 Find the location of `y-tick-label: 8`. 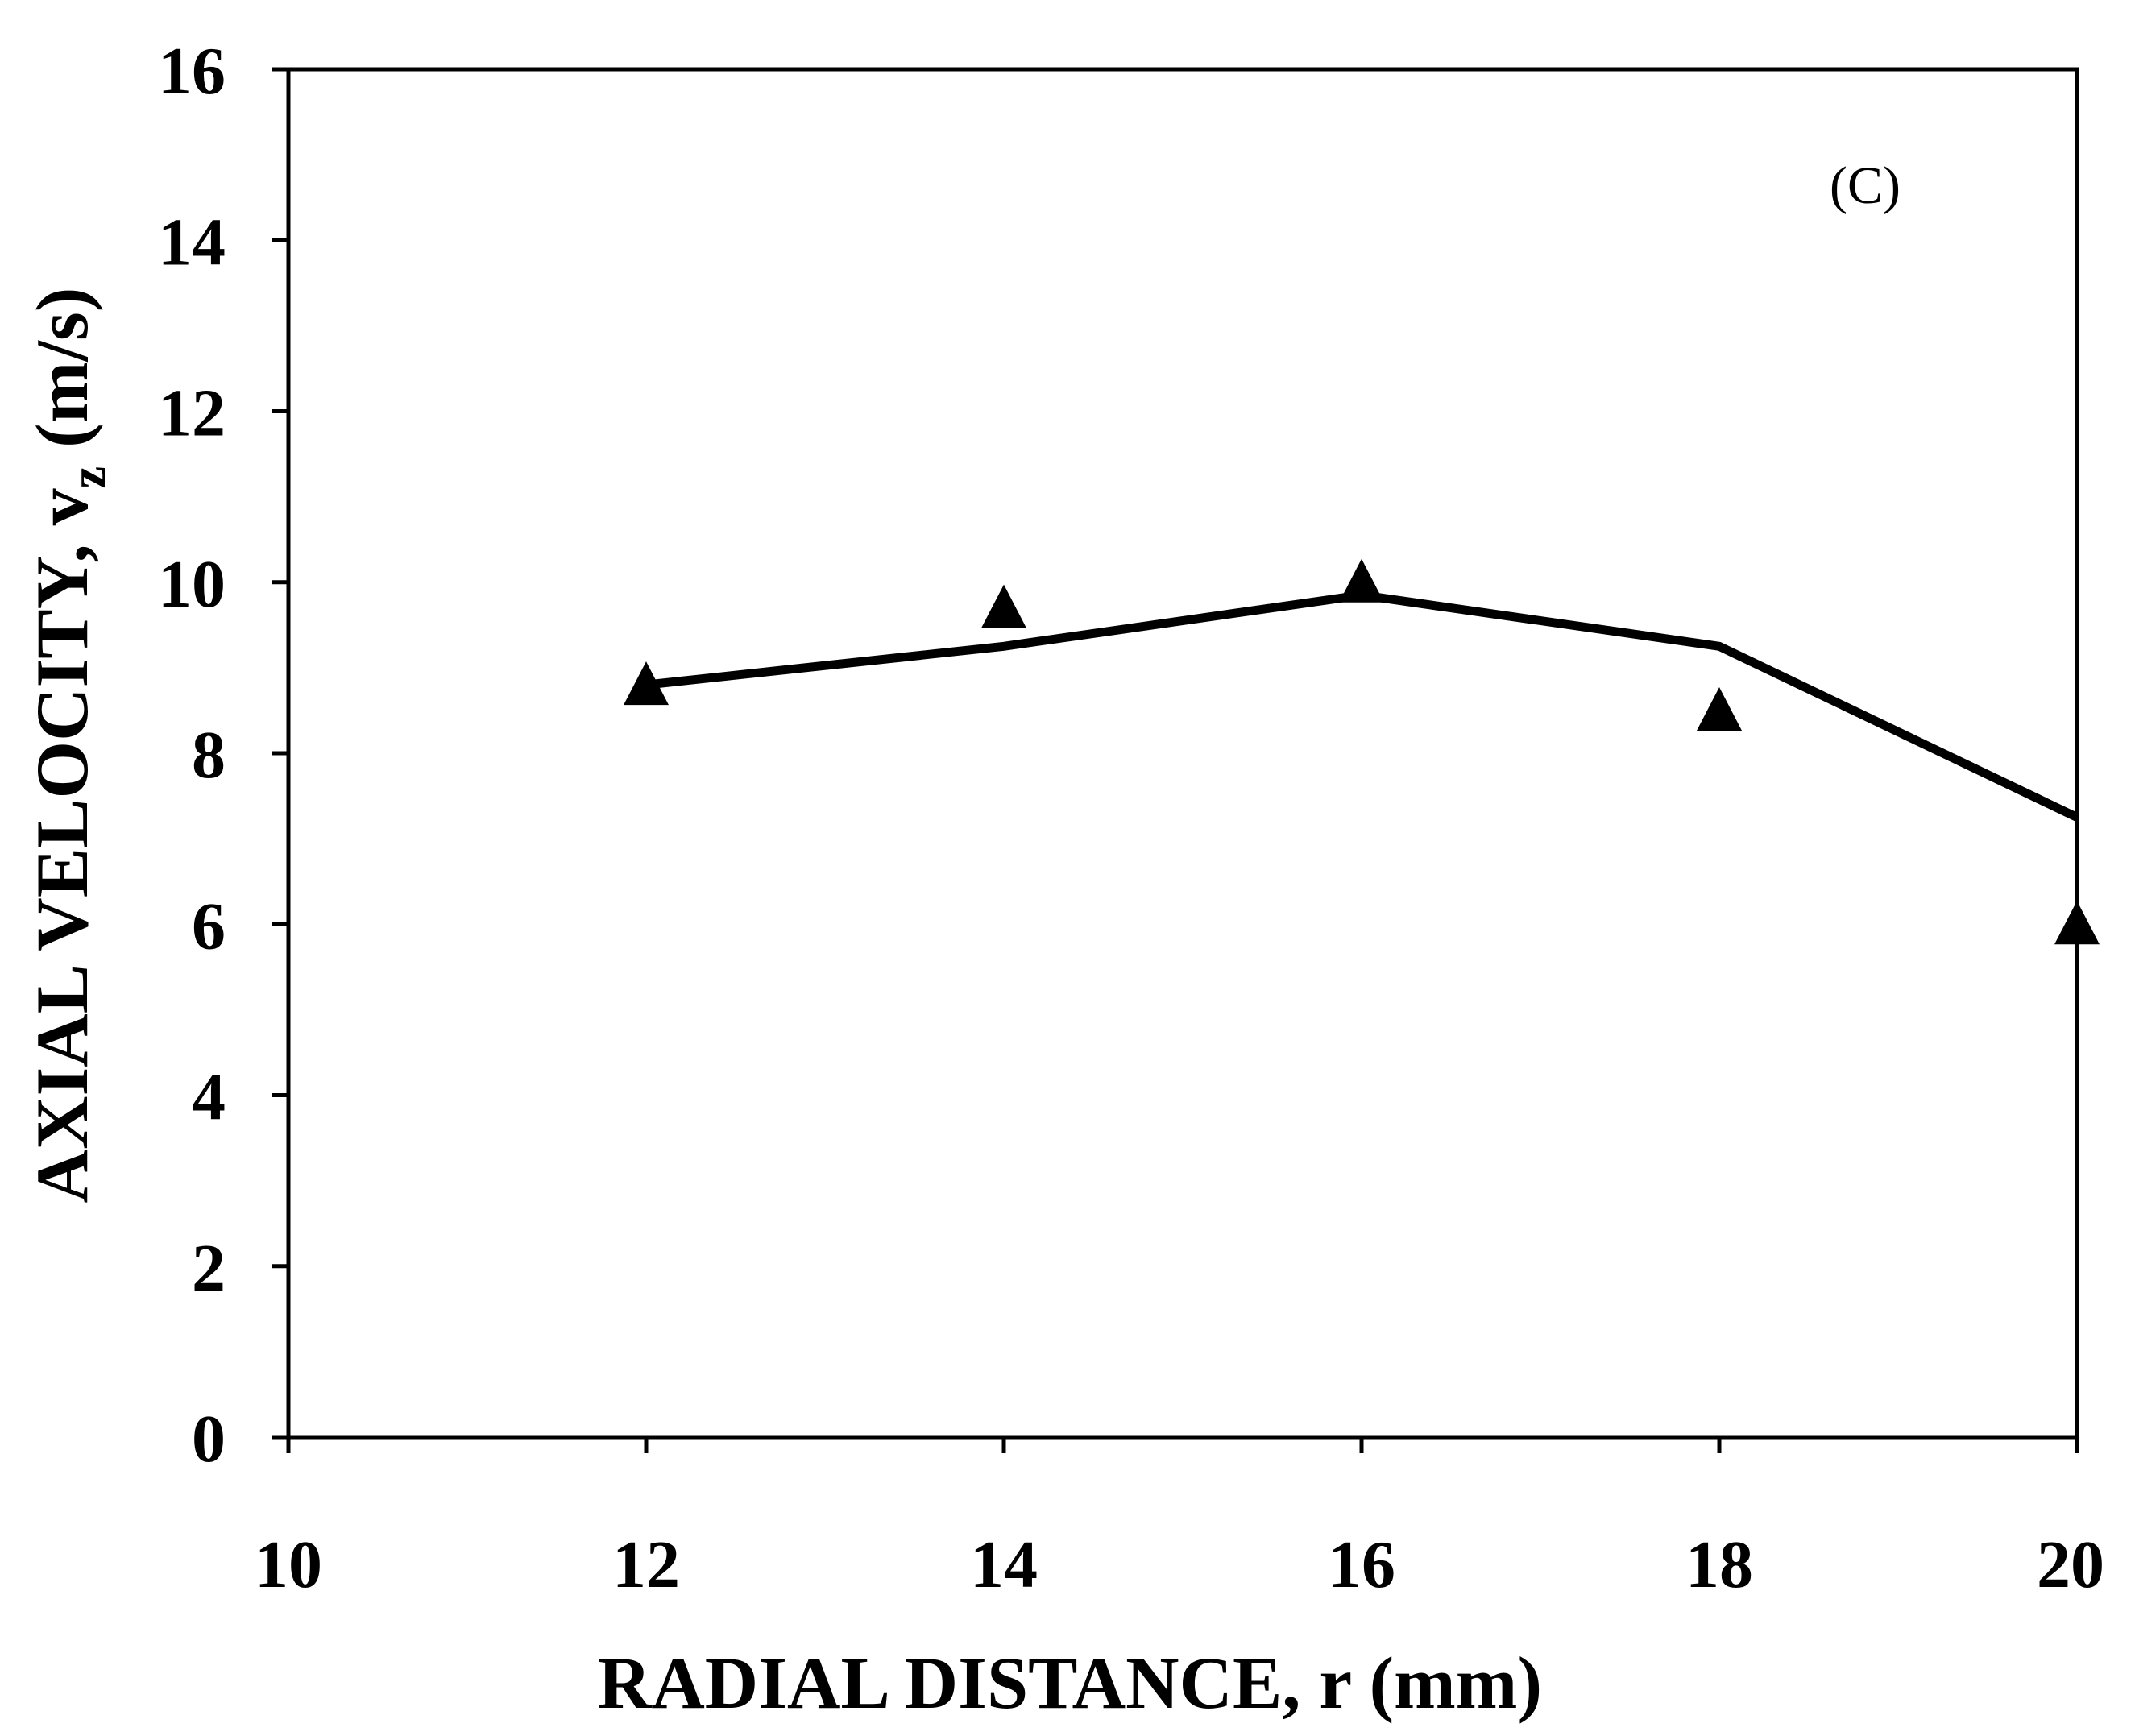

y-tick-label: 8 is located at coordinates (209, 755).